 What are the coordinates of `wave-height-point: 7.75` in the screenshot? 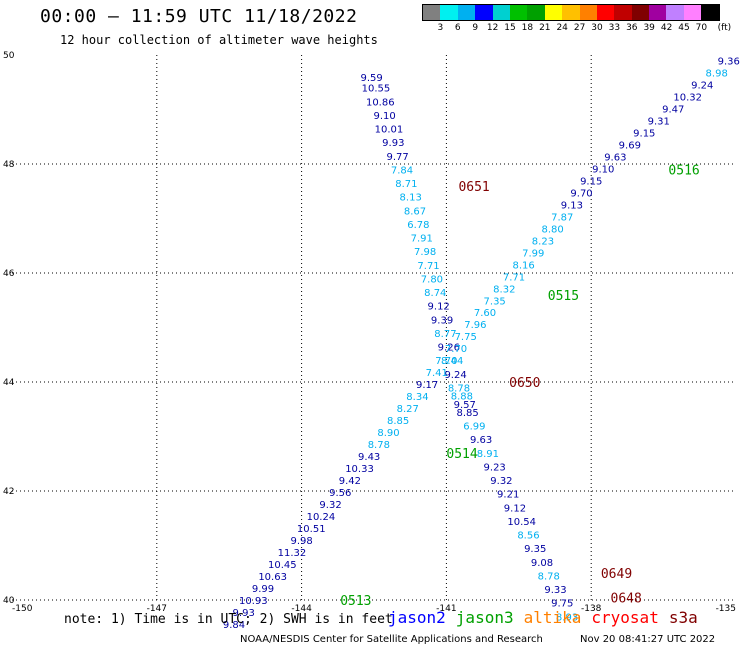 It's located at (466, 337).